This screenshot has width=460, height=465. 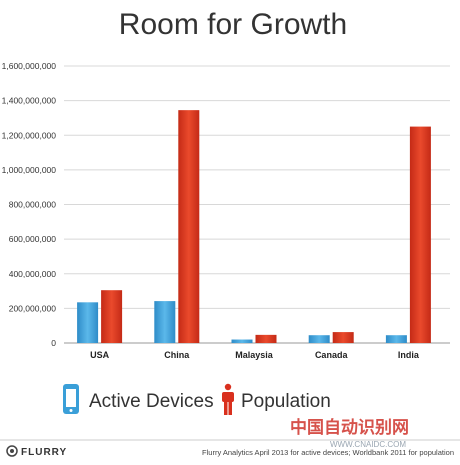 What do you see at coordinates (409, 355) in the screenshot?
I see `x-category-label: India` at bounding box center [409, 355].